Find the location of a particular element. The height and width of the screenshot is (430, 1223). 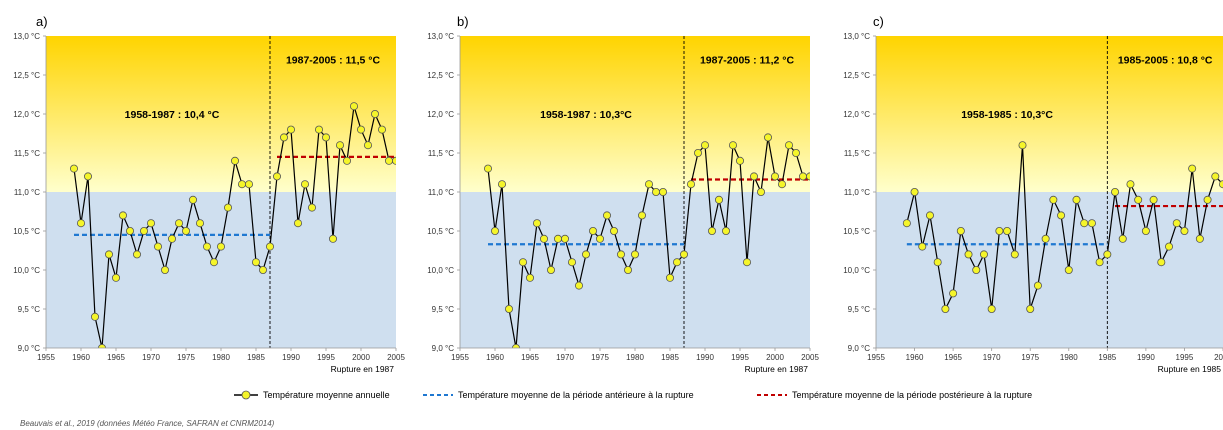

panel-letter: b) is located at coordinates (463, 21).